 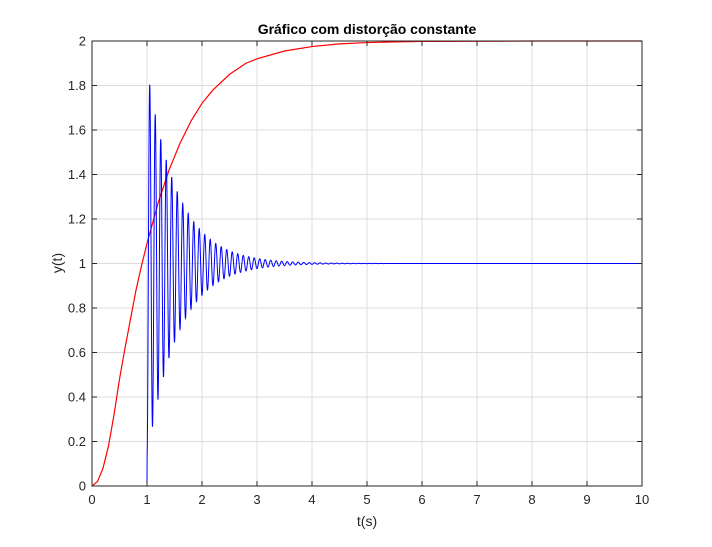 I want to click on y-tick-label: 0.8, so click(x=77, y=308).